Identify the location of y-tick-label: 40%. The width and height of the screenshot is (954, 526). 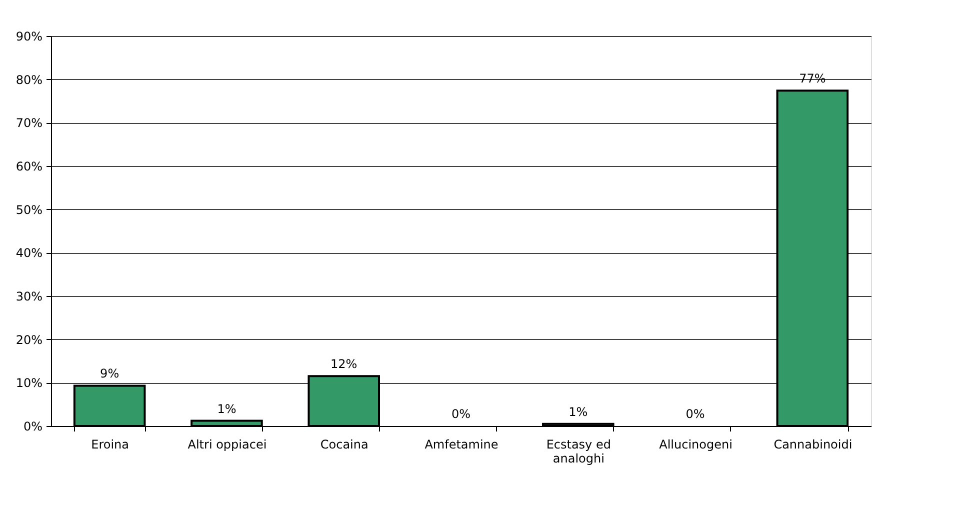
(29, 253).